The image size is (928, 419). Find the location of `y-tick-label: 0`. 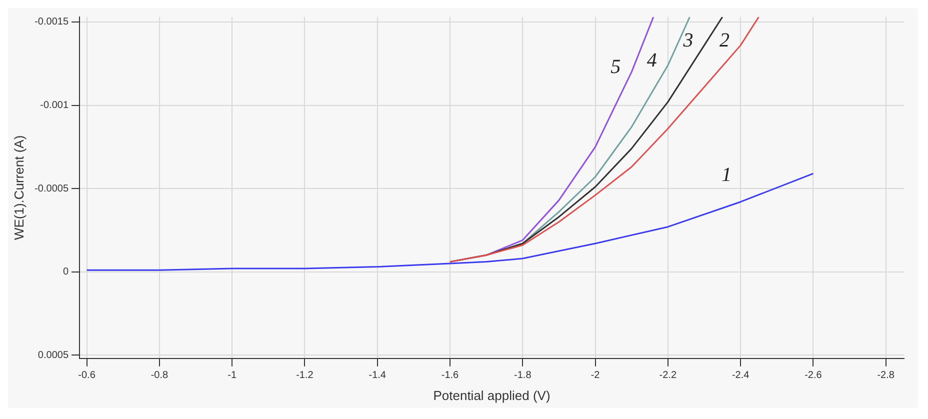

y-tick-label: 0 is located at coordinates (65, 272).